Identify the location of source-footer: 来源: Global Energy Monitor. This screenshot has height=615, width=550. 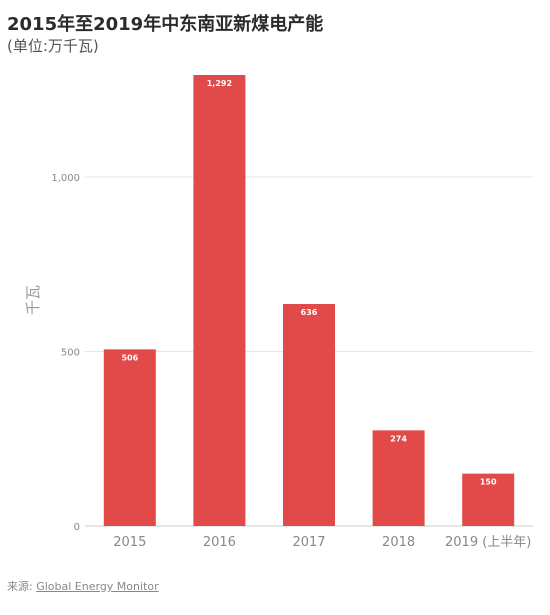
(83, 586).